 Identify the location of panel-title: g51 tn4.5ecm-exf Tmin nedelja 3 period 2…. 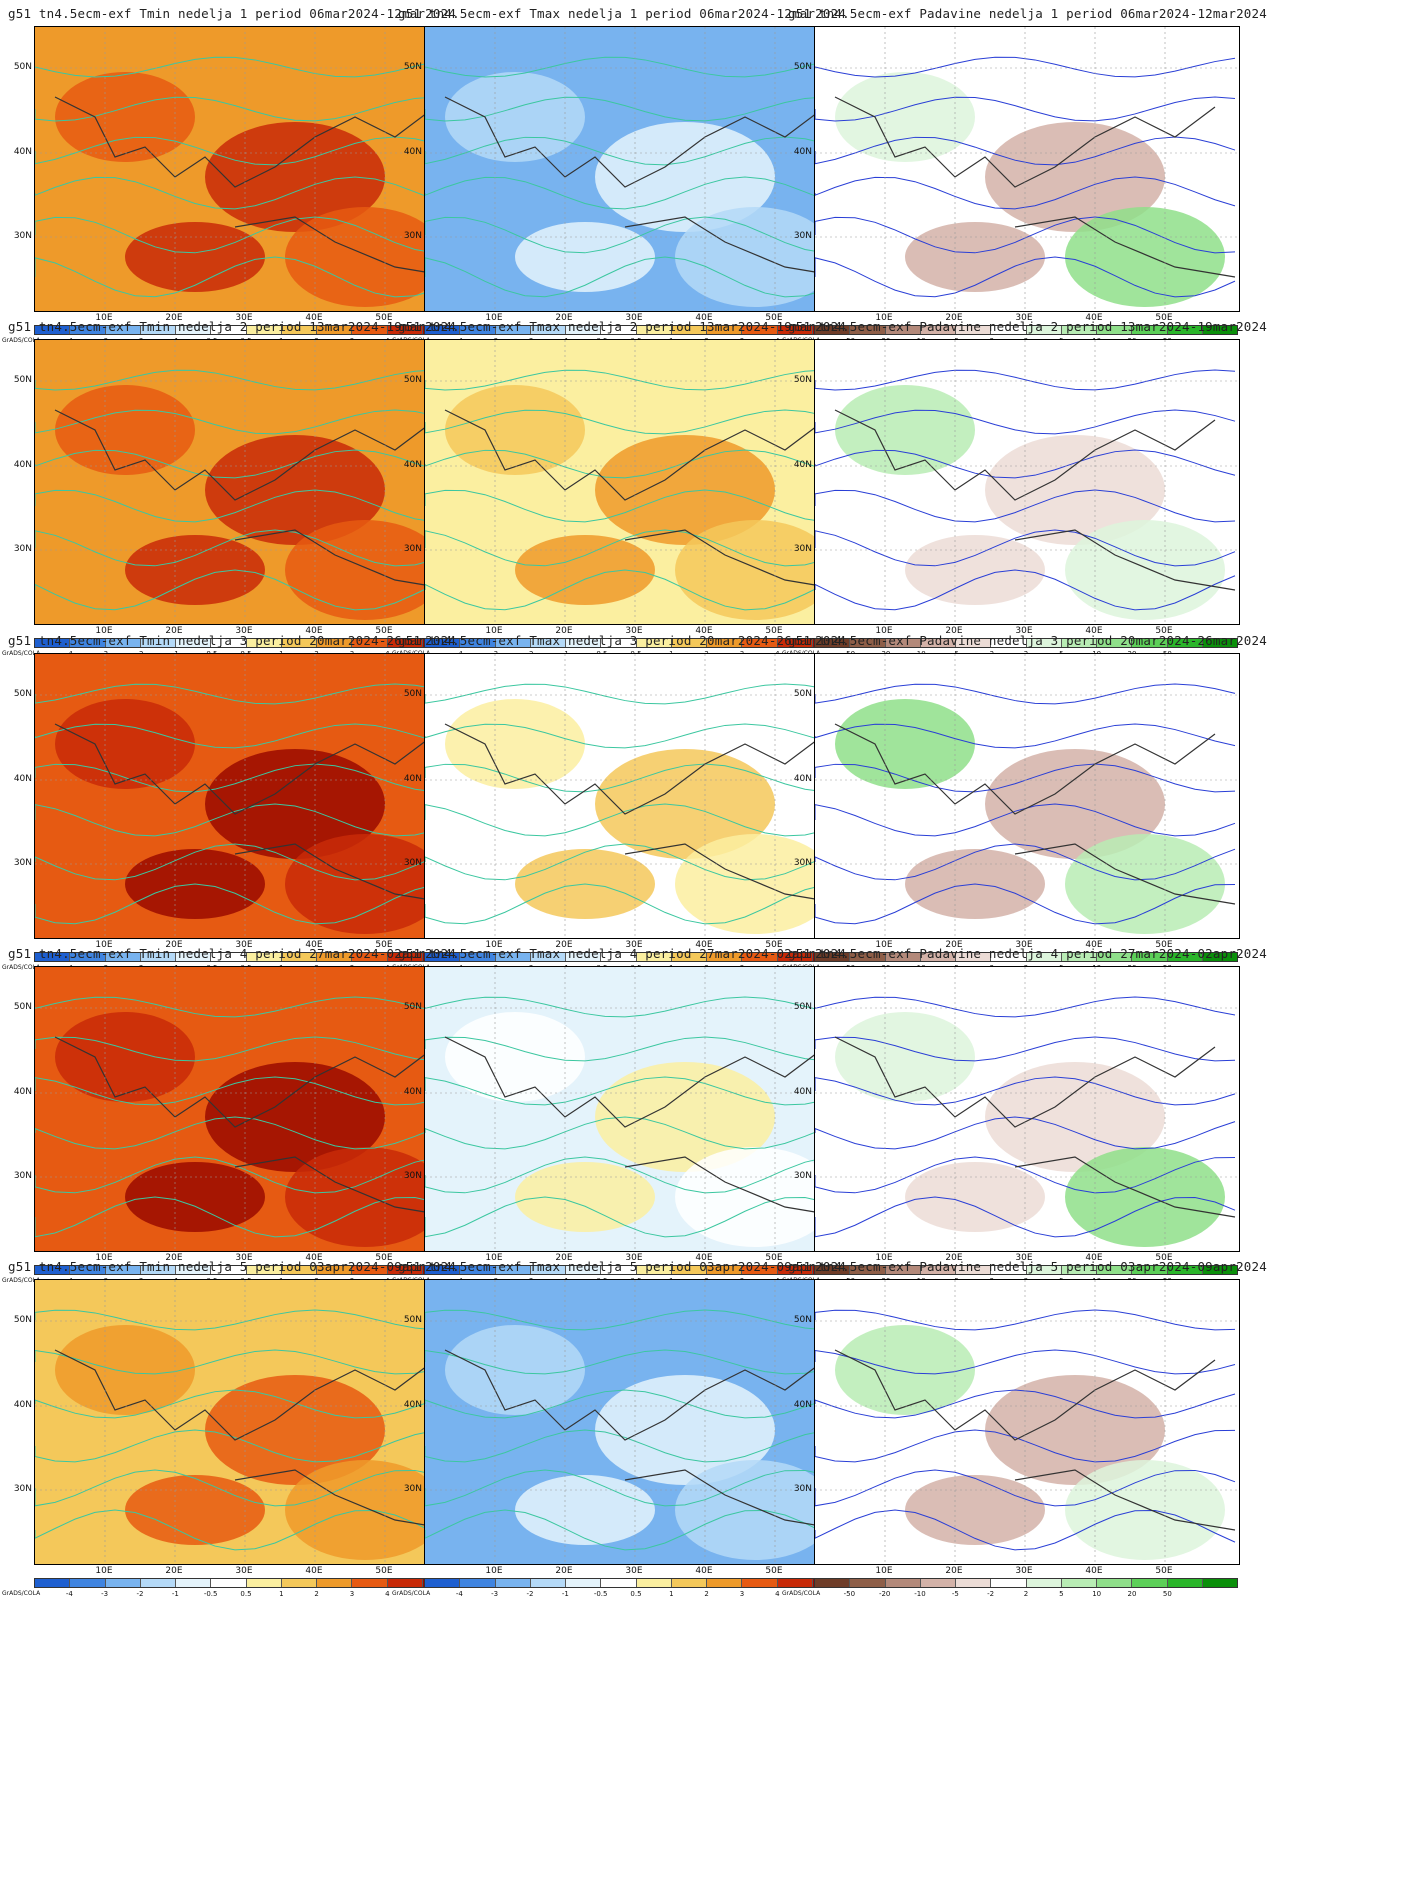
(232, 640).